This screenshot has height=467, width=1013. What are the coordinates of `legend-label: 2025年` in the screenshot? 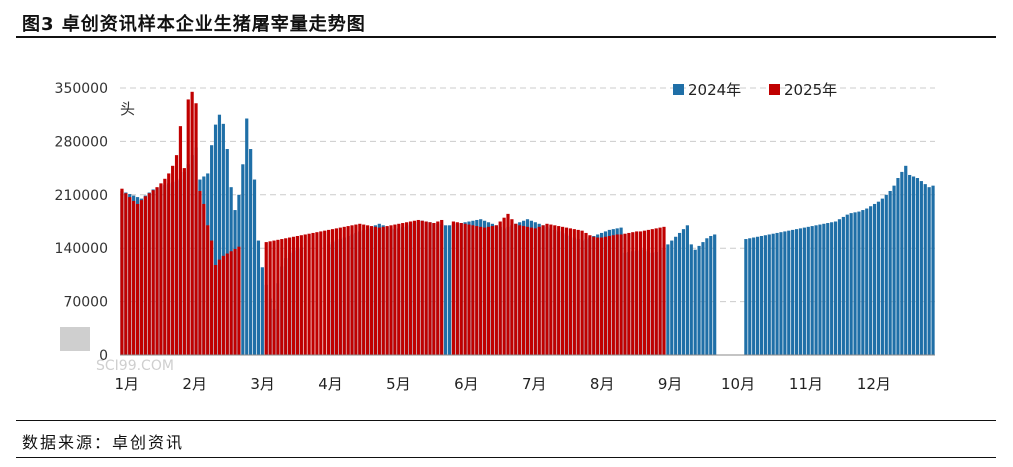 It's located at (810, 90).